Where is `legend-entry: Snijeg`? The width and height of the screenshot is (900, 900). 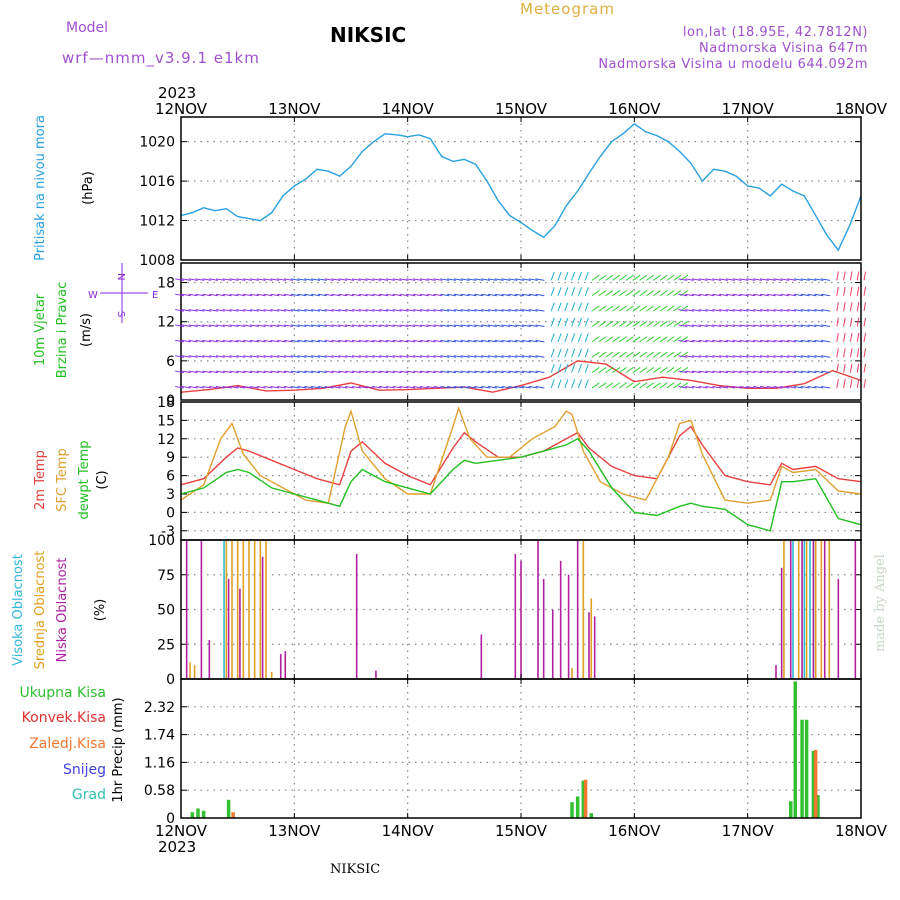 legend-entry: Snijeg is located at coordinates (84, 770).